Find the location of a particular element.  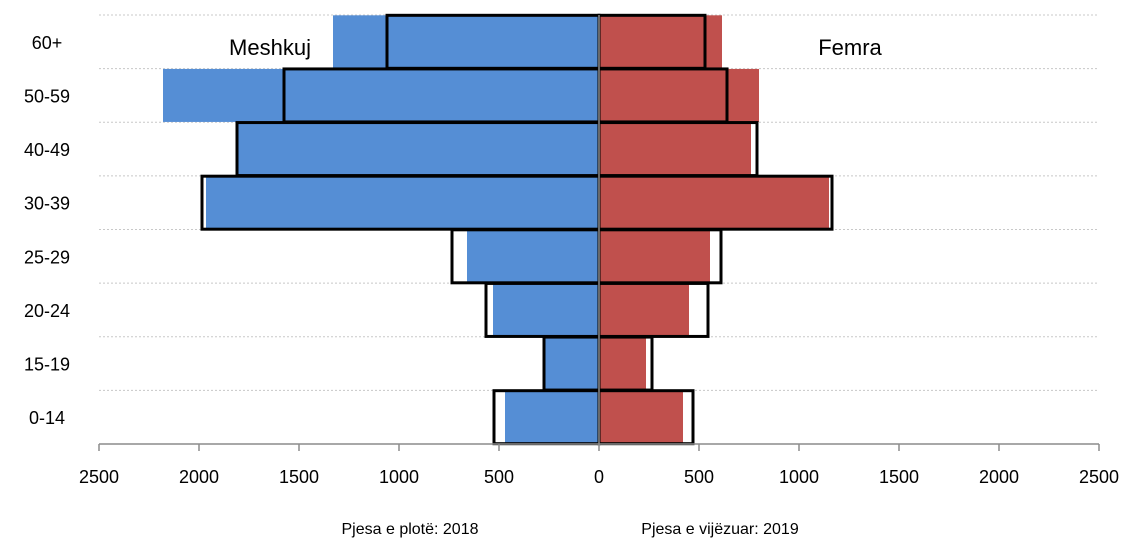

bar-meshkuj-2018-60+ is located at coordinates (466, 42).